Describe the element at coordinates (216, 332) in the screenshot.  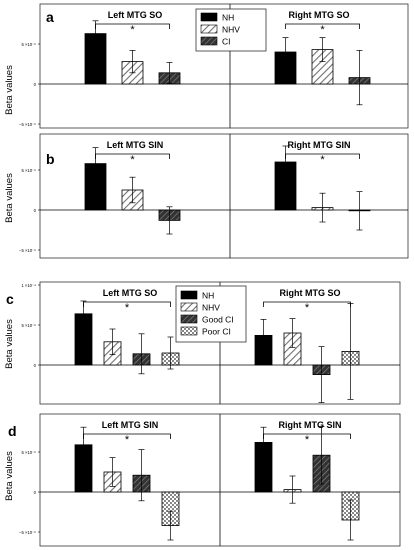
I see `legend-label-poor-ci: Poor CI` at that location.